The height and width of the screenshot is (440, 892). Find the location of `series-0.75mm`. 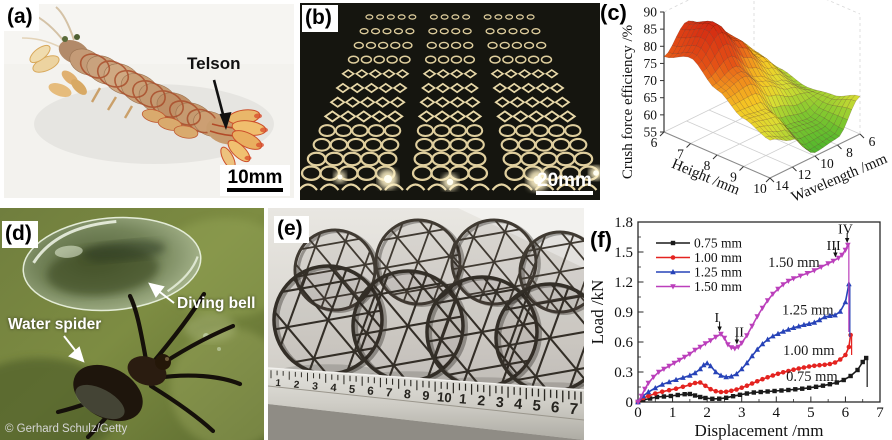

series-0.75mm is located at coordinates (752, 380).